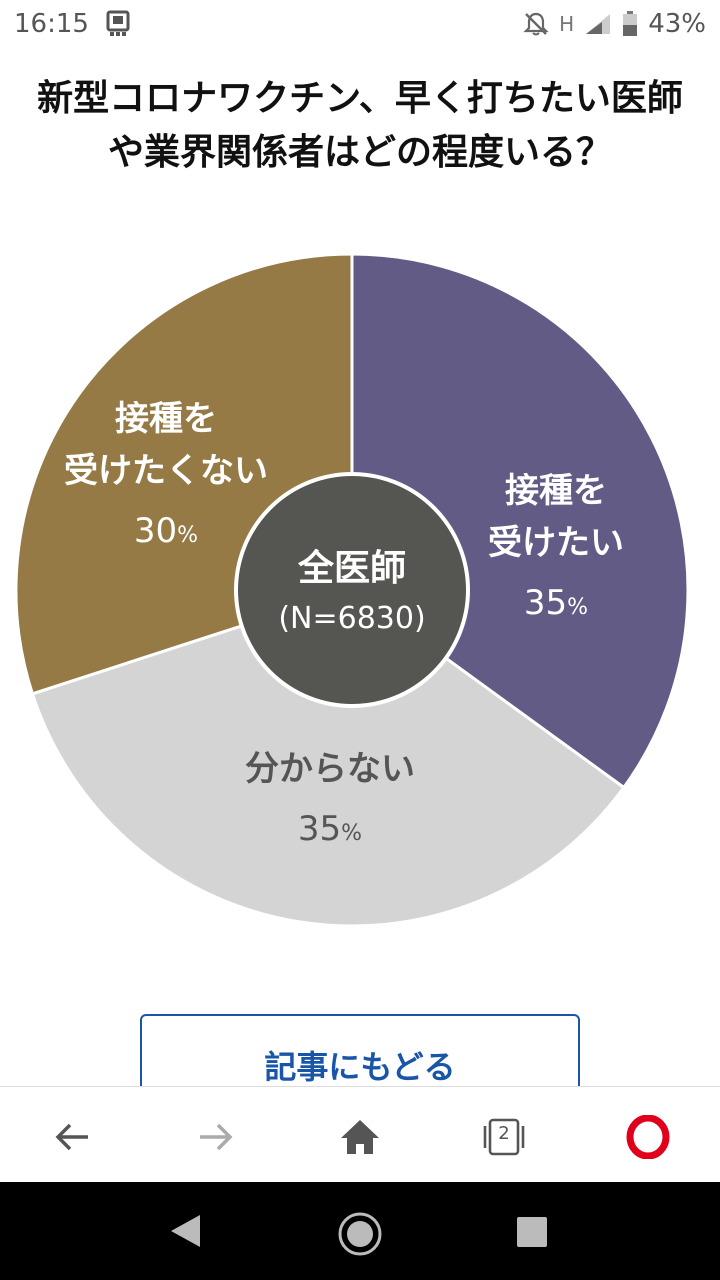  What do you see at coordinates (166, 471) in the screenshot?
I see `slice-label-text: 受けたくない` at bounding box center [166, 471].